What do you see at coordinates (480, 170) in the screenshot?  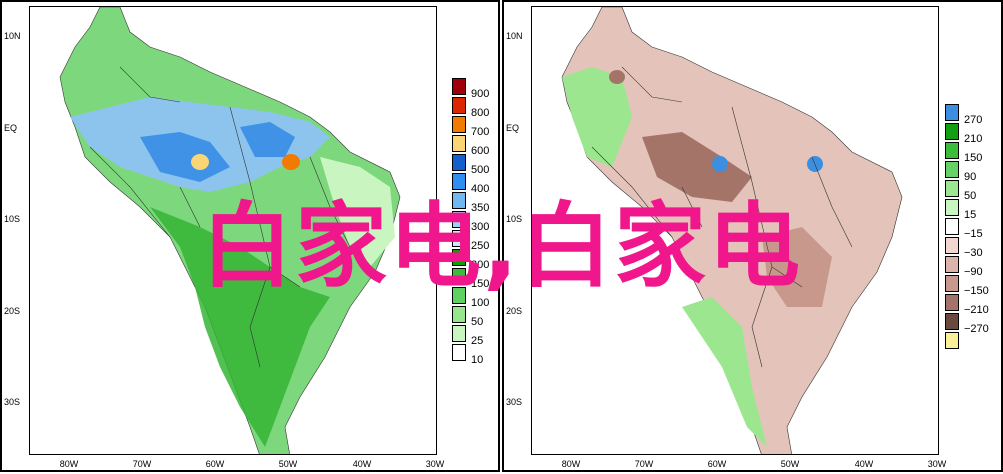 I see `legend-label: 500` at bounding box center [480, 170].